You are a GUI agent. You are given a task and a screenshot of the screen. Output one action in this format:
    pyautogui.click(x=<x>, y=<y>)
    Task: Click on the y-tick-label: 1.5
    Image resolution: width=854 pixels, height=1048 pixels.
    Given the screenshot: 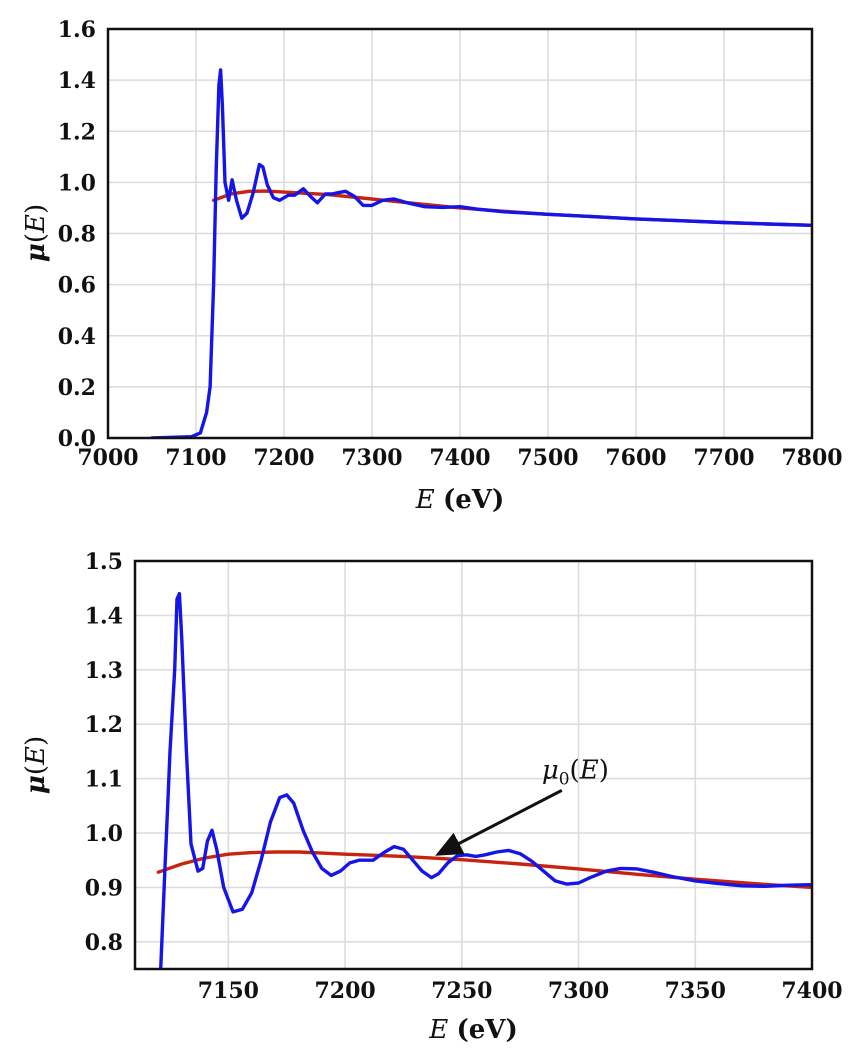 What is the action you would take?
    pyautogui.click(x=104, y=562)
    